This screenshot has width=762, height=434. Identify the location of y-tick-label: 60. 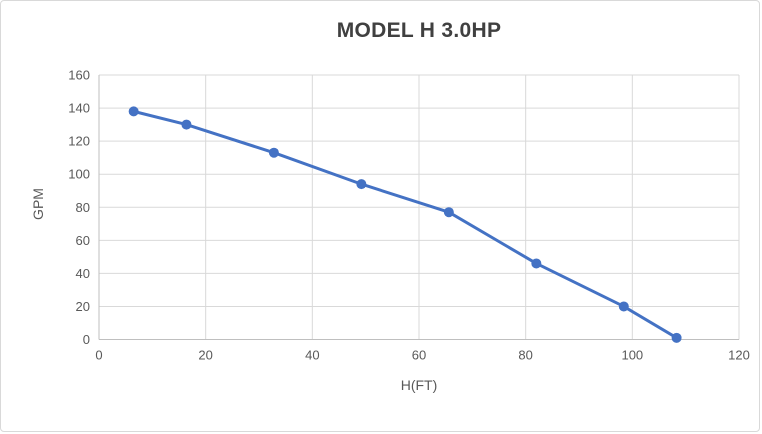
(83, 240).